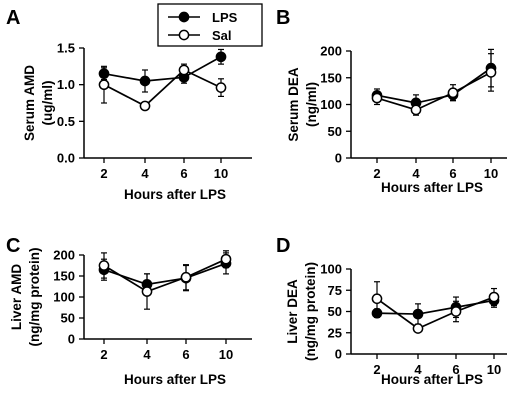 This screenshot has height=408, width=520. Describe the element at coordinates (283, 246) in the screenshot. I see `panel-letter: D` at that location.